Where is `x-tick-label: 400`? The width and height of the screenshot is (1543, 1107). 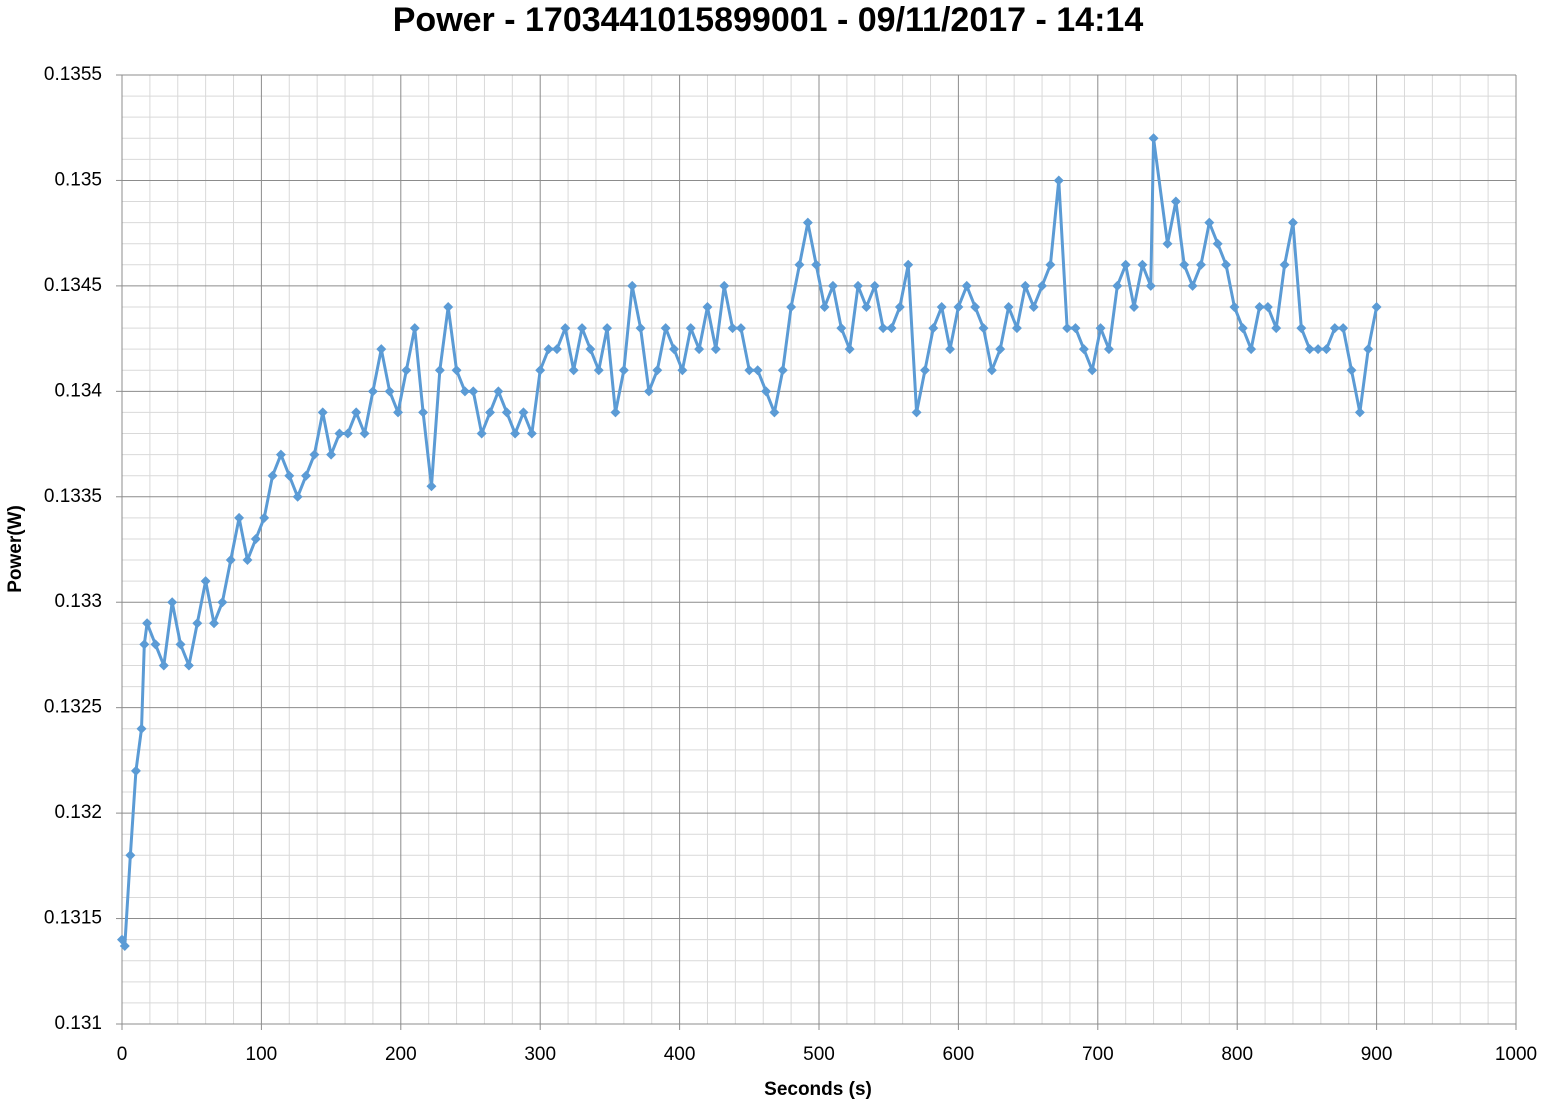
x-tick-label: 400 is located at coordinates (680, 1054).